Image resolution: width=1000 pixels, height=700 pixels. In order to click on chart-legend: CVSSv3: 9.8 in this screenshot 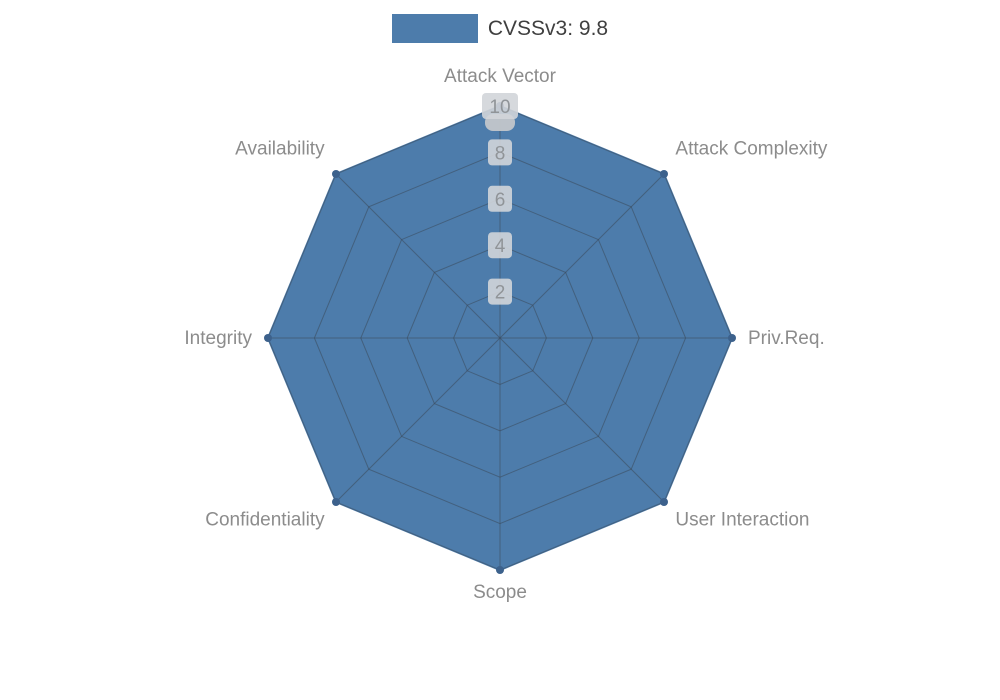, I will do `click(500, 28)`.